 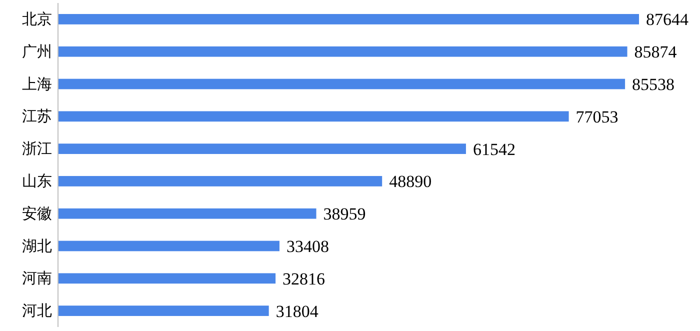 I want to click on data-label: 38959, so click(x=344, y=214).